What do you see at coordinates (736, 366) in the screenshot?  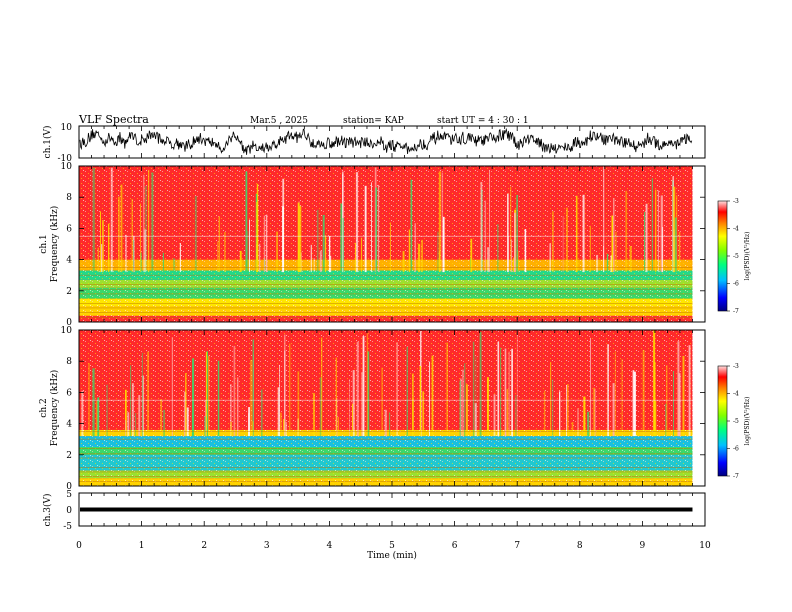 I see `ch2-spec-cb-tick-label: -3` at bounding box center [736, 366].